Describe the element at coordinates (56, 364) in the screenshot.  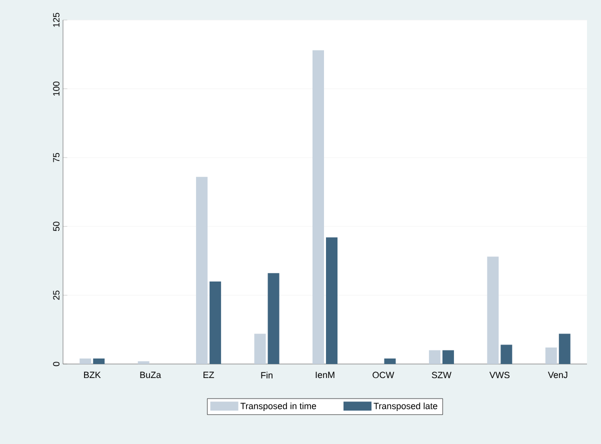
I see `y-tick-label: 0` at that location.